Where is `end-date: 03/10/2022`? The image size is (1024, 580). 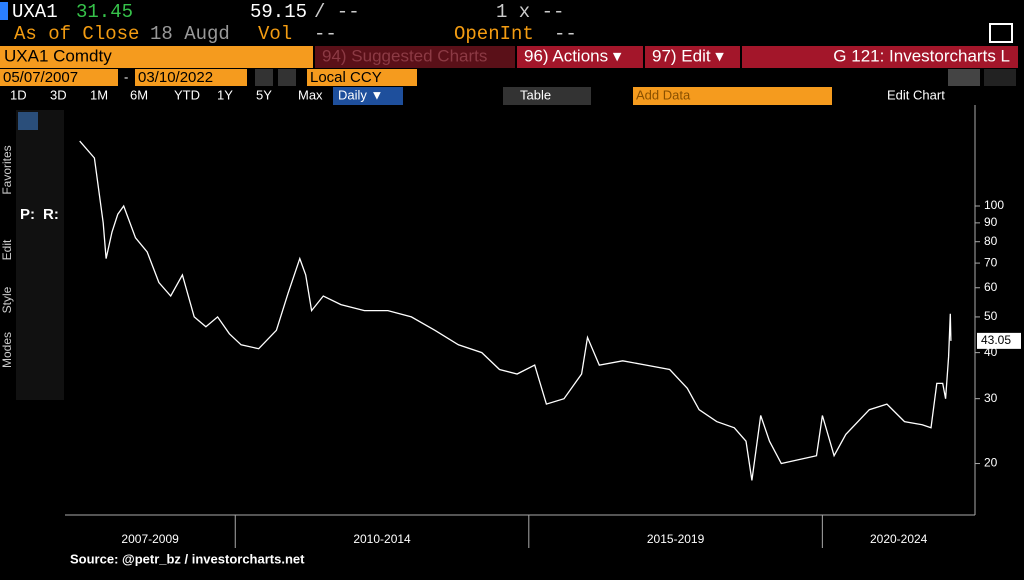 end-date: 03/10/2022 is located at coordinates (175, 77).